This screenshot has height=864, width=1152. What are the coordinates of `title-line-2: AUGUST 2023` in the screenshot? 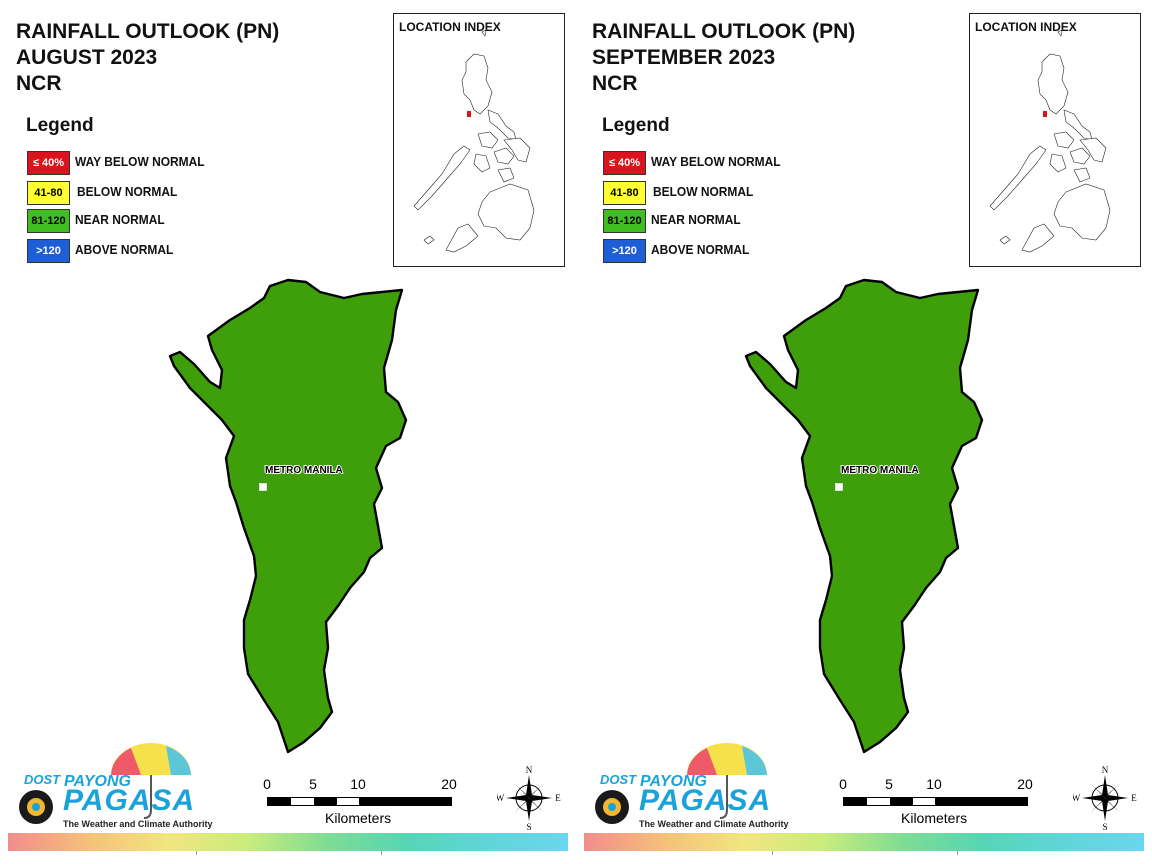 It's located at (87, 57).